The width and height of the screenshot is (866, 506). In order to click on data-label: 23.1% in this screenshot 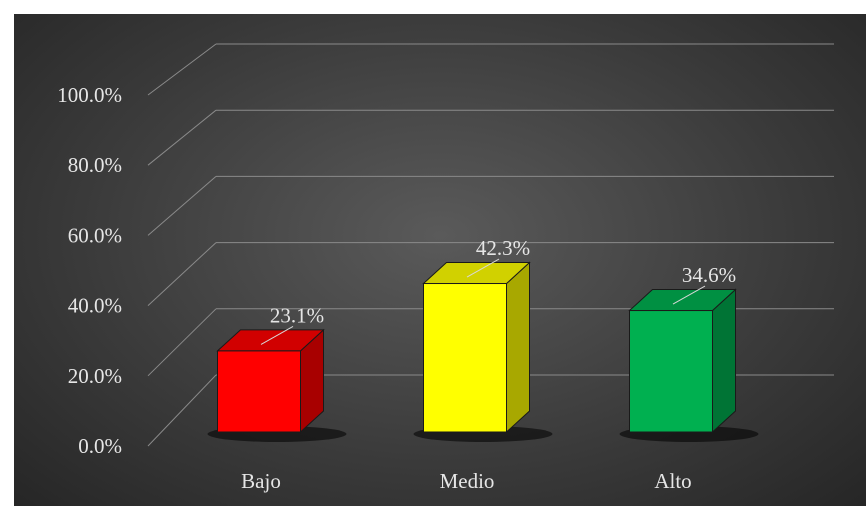, I will do `click(297, 315)`.